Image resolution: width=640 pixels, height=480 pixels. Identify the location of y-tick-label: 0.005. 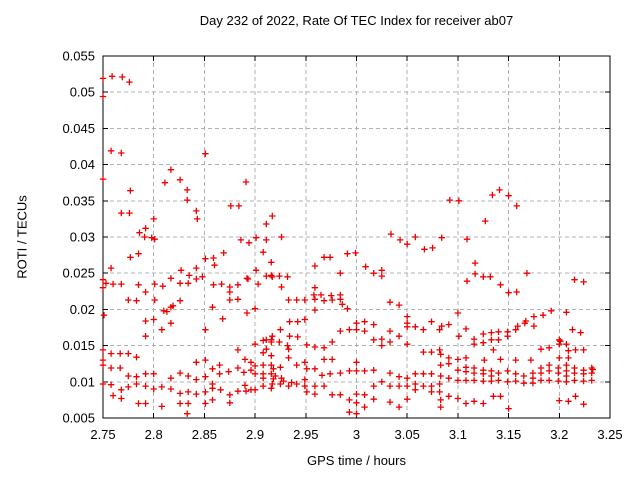
(78, 418).